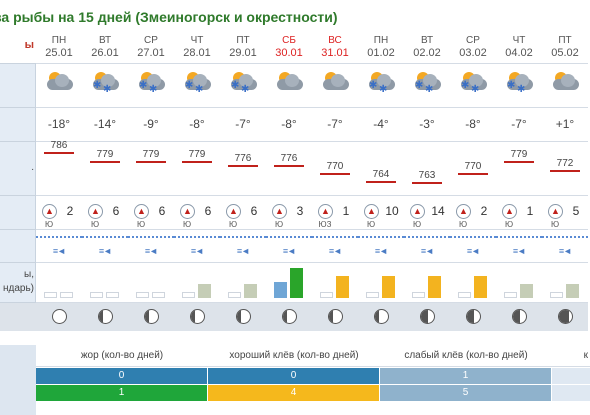 Image resolution: width=590 pixels, height=415 pixels. I want to click on row-label-pressure-text: ., so click(32, 167).